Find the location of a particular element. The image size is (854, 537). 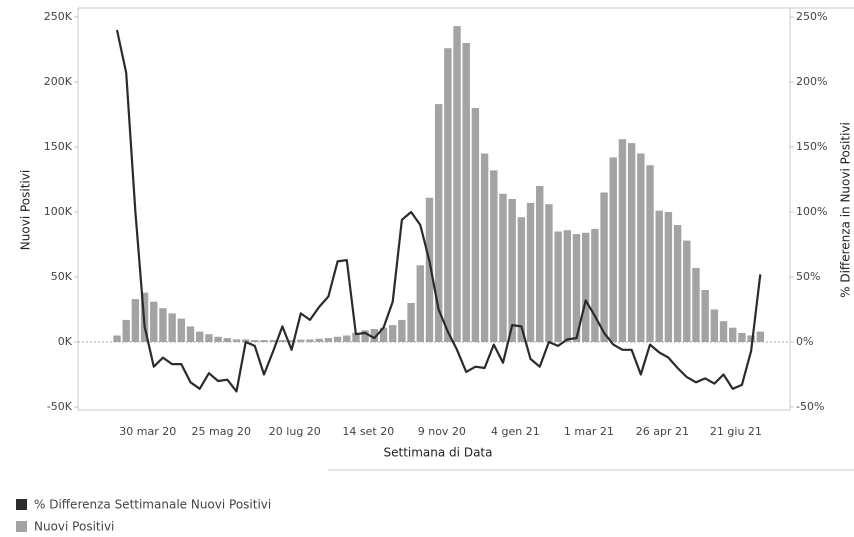

legend-label: Nuovi Positivi is located at coordinates (74, 527).